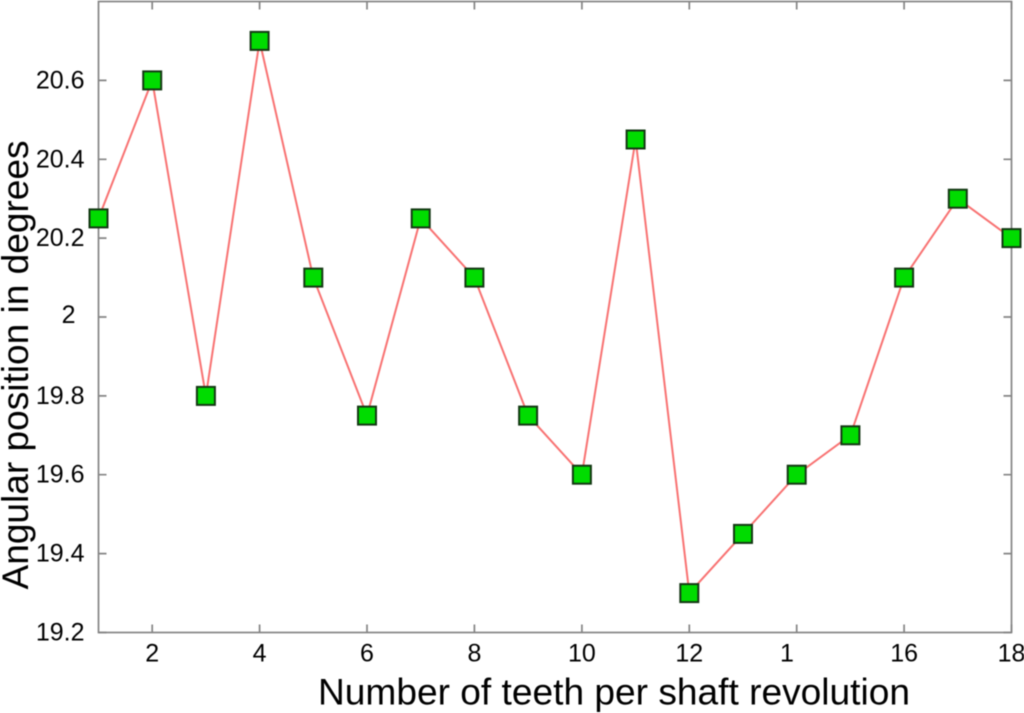 This screenshot has height=713, width=1024. Describe the element at coordinates (787, 654) in the screenshot. I see `svg-text: 1` at that location.